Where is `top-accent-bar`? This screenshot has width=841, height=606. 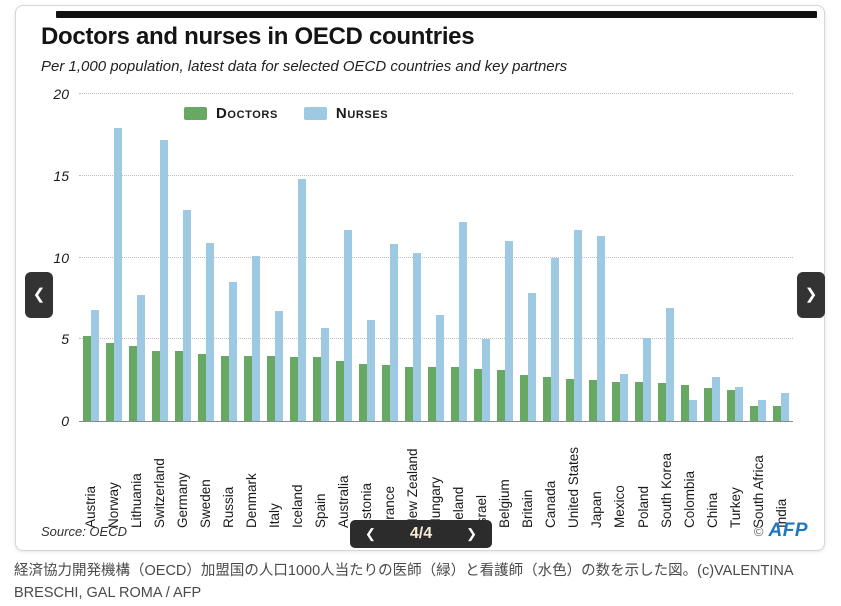
top-accent-bar is located at coordinates (436, 14).